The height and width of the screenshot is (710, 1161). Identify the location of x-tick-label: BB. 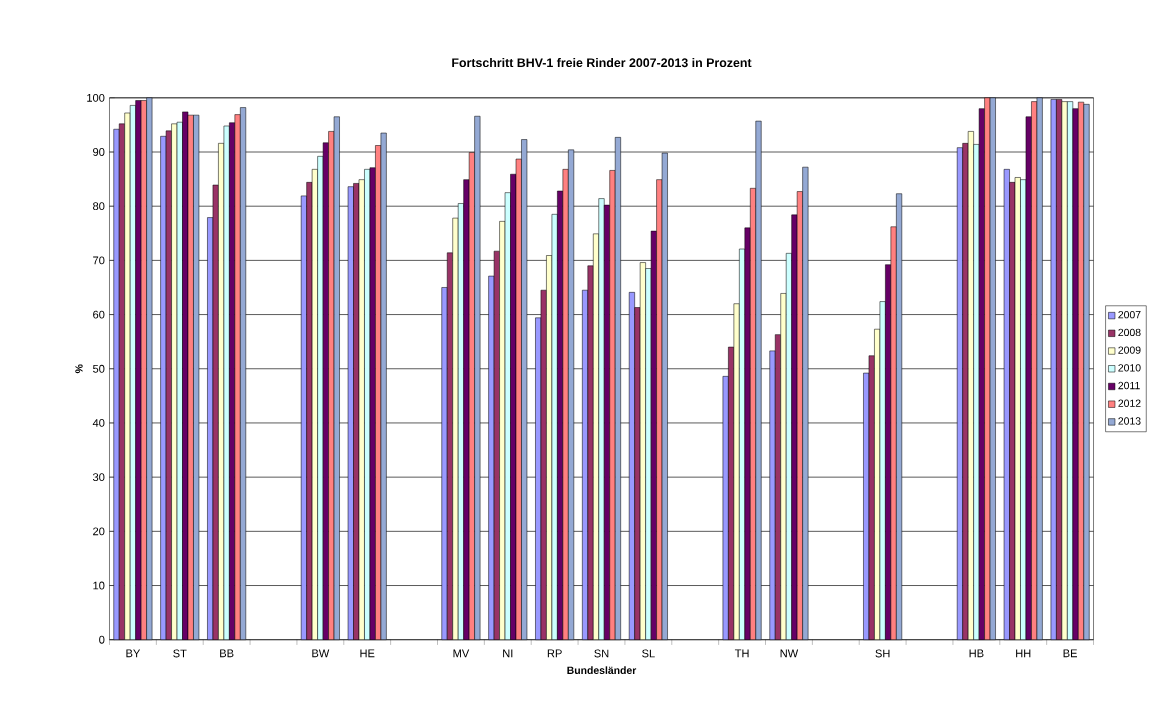
(227, 653).